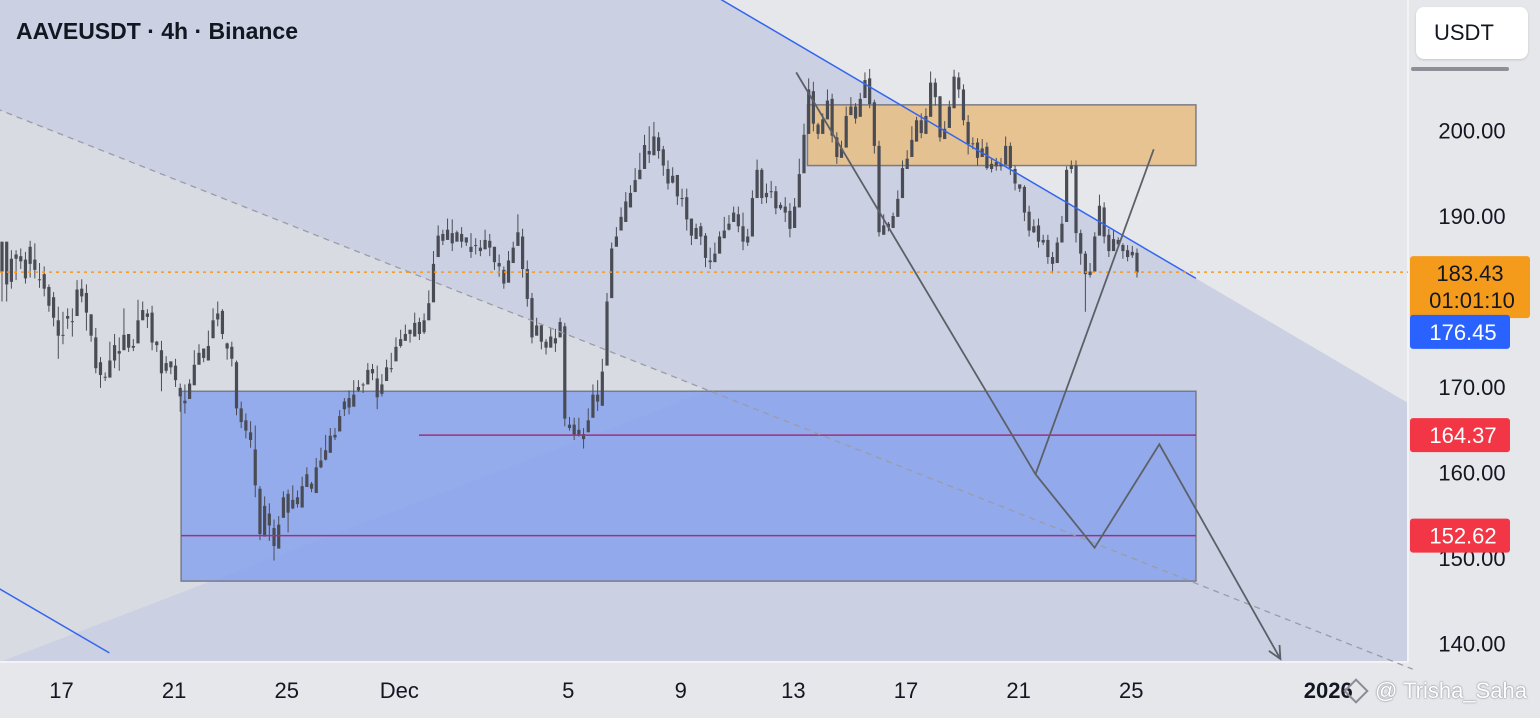  What do you see at coordinates (1001, 135) in the screenshot?
I see `resistance-zone` at bounding box center [1001, 135].